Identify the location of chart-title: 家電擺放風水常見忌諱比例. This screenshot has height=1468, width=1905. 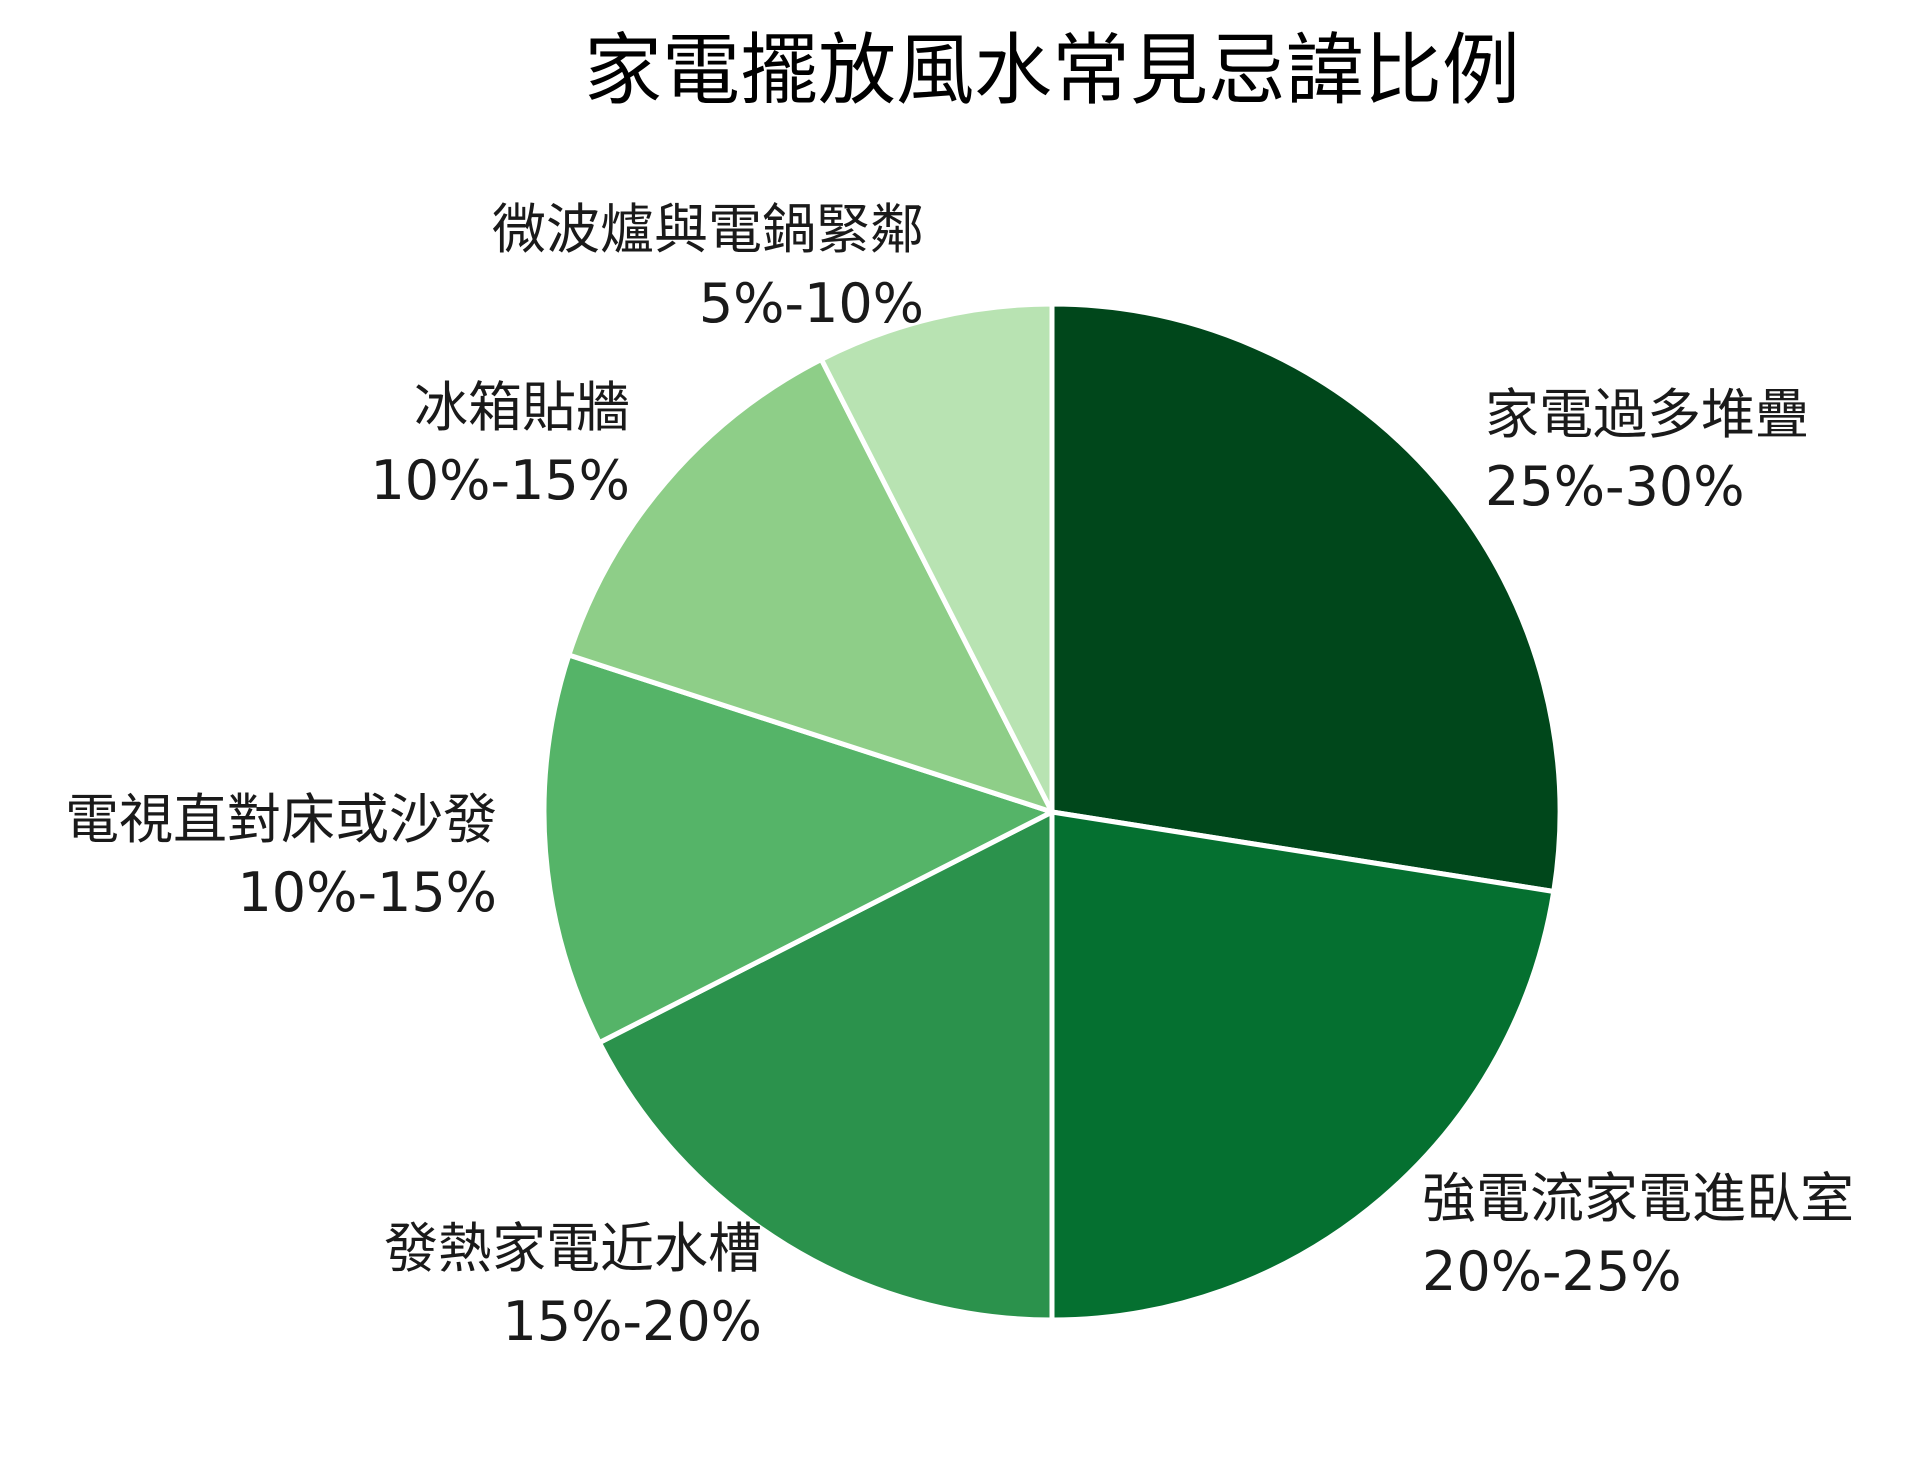
(1052, 71).